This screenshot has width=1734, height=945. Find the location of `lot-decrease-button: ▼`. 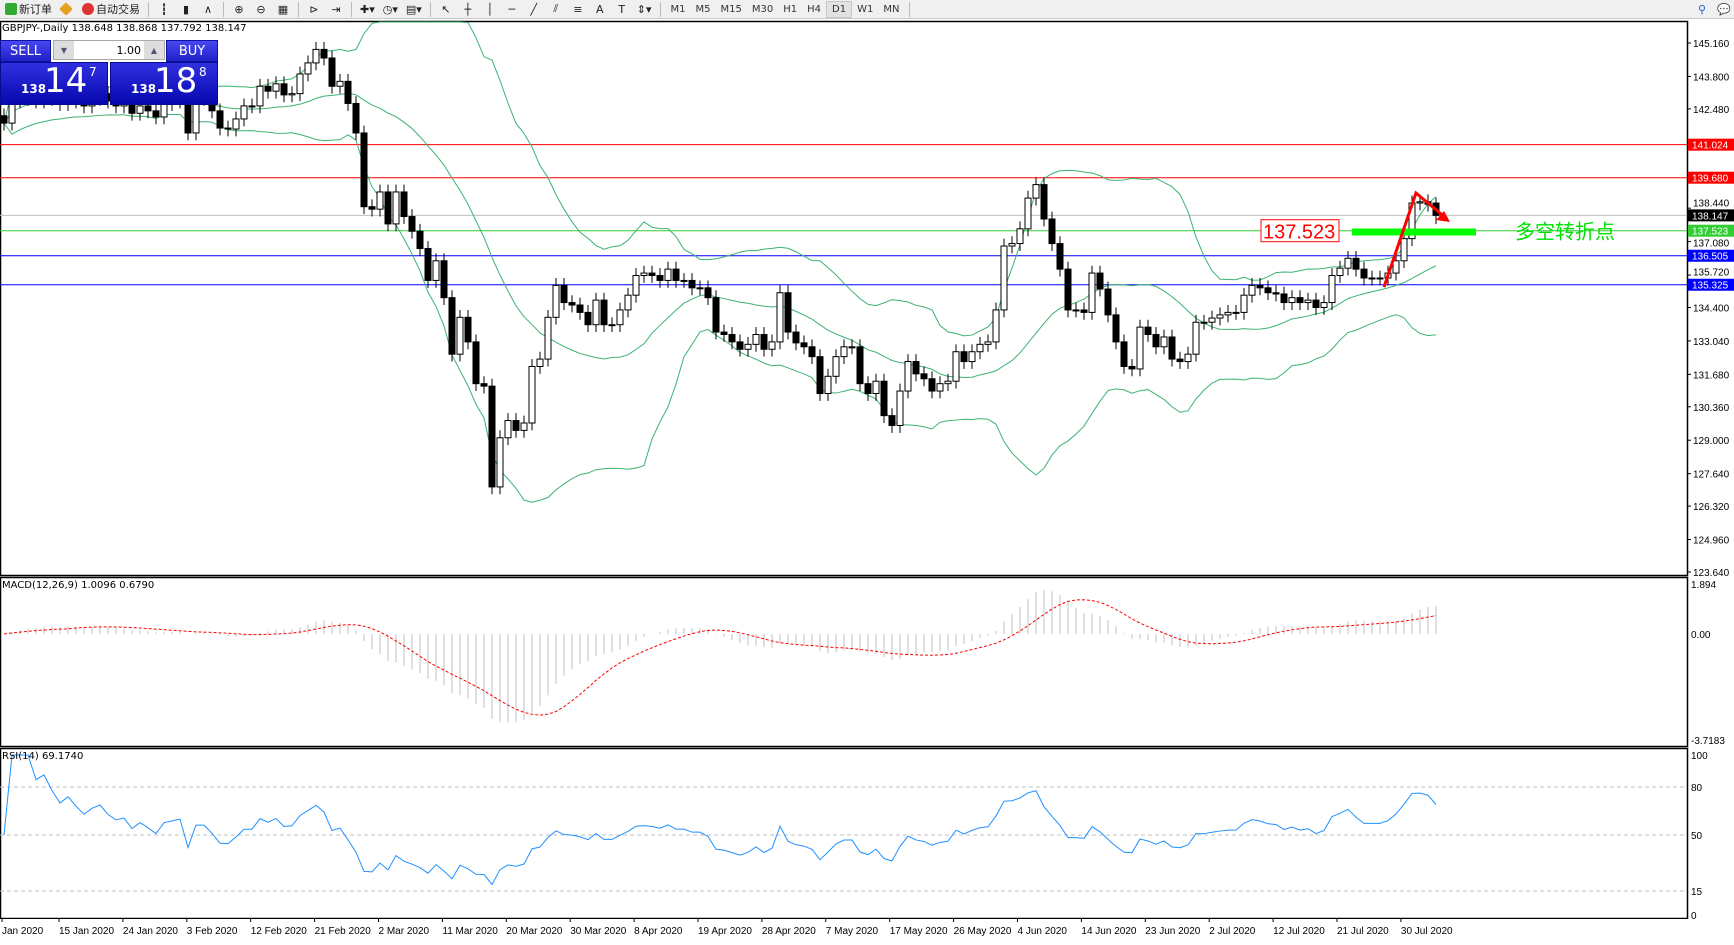

lot-decrease-button: ▼ is located at coordinates (64, 50).